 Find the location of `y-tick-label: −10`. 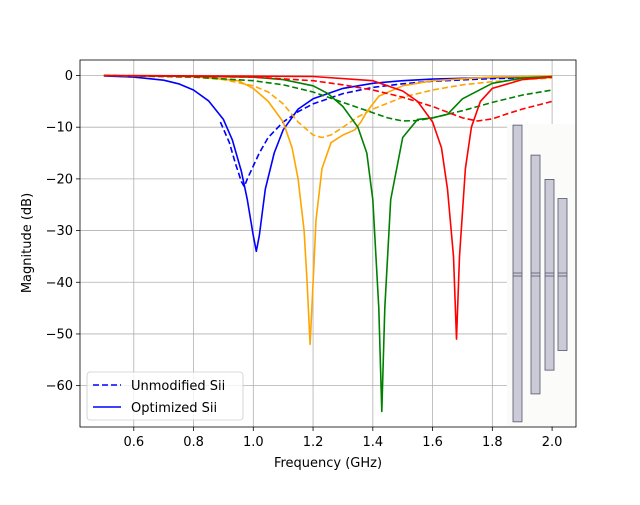

y-tick-label: −10 is located at coordinates (59, 128).